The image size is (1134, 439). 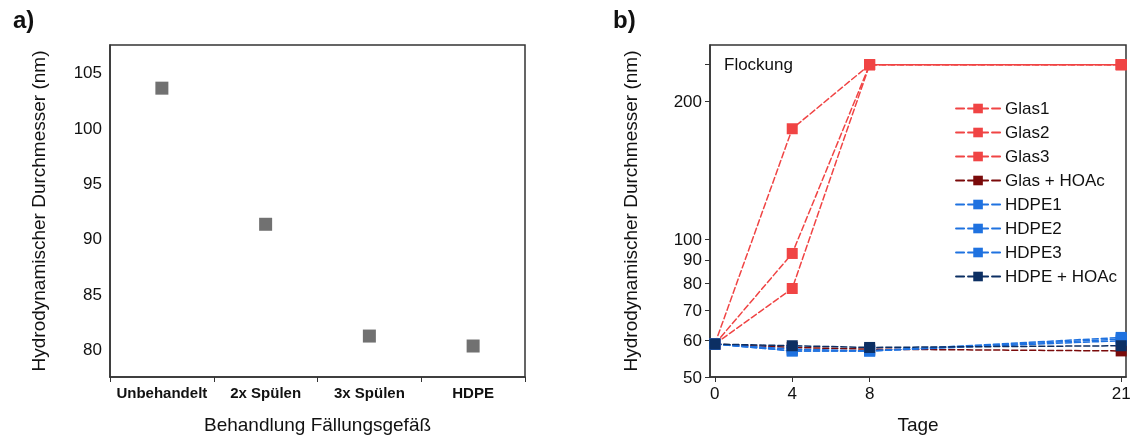 I want to click on y-tick-label: 70, so click(x=692, y=310).